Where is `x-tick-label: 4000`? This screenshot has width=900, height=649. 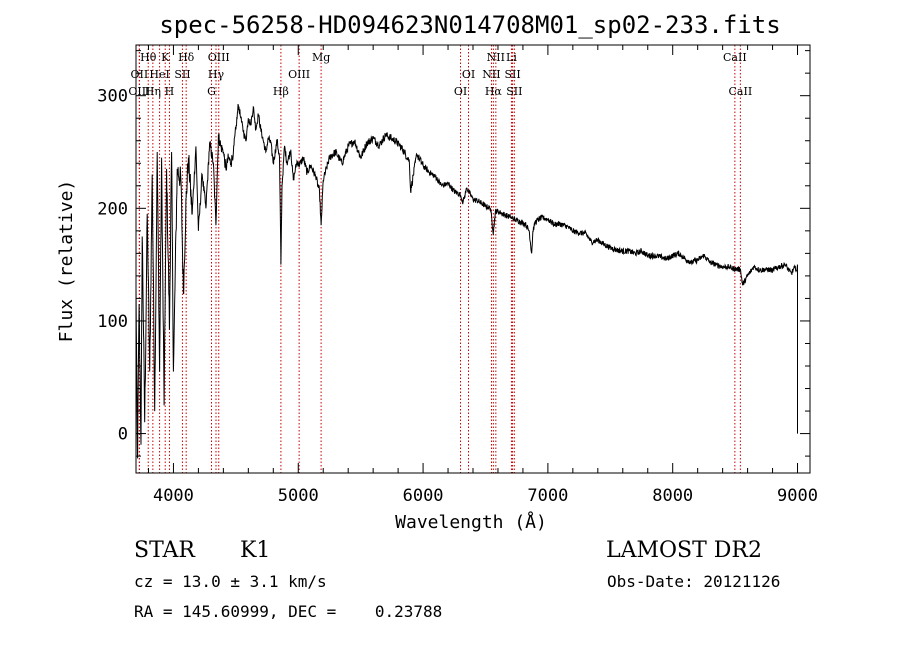 x-tick-label: 4000 is located at coordinates (173, 496).